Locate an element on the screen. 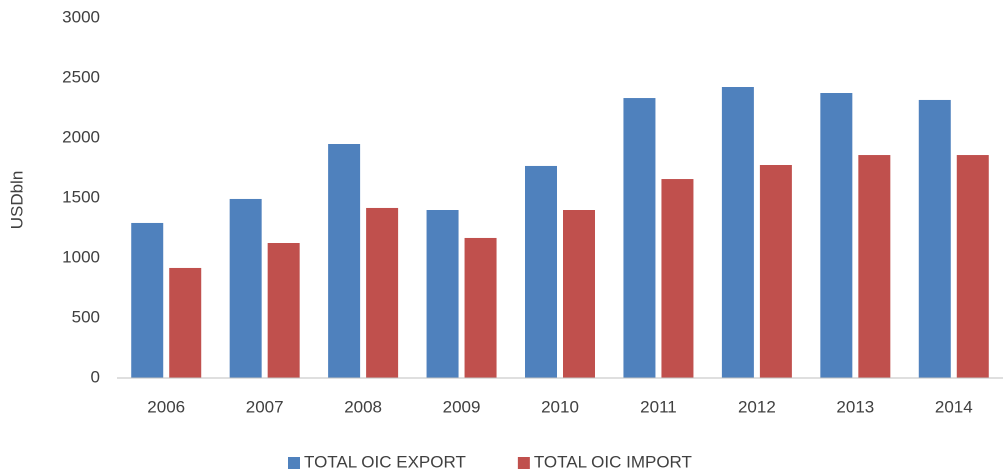 Image resolution: width=1007 pixels, height=471 pixels. x-tick-label: 2012 is located at coordinates (757, 406).